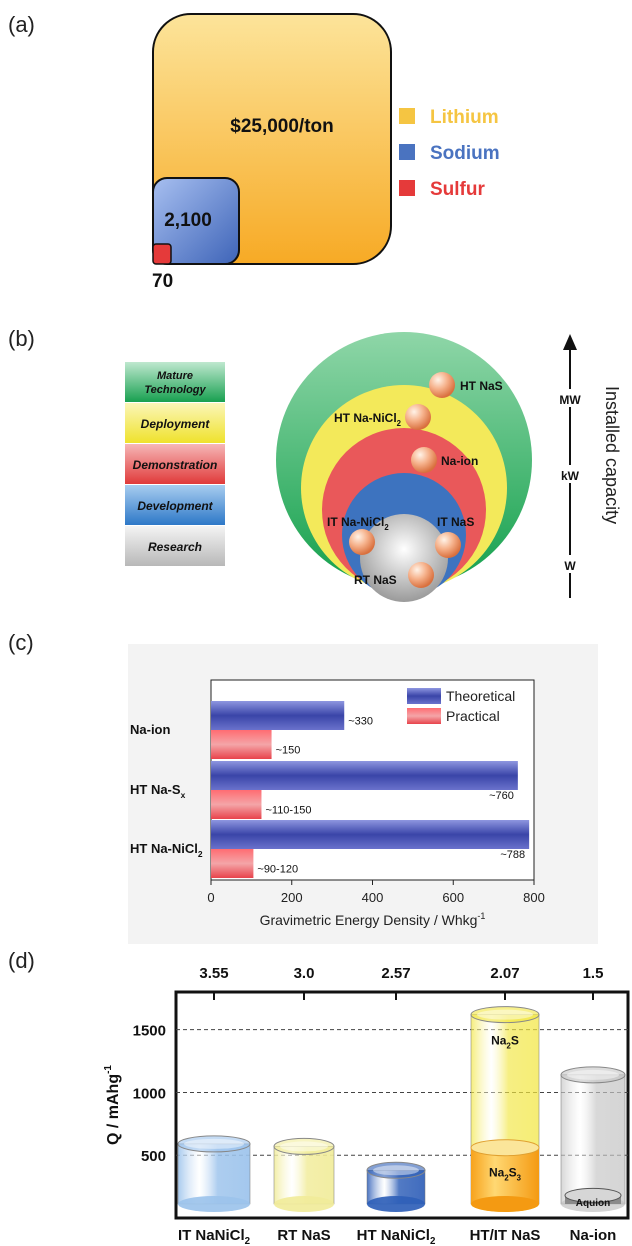 This screenshot has height=1246, width=632. What do you see at coordinates (21, 960) in the screenshot?
I see `panel-label-d: (d)` at bounding box center [21, 960].